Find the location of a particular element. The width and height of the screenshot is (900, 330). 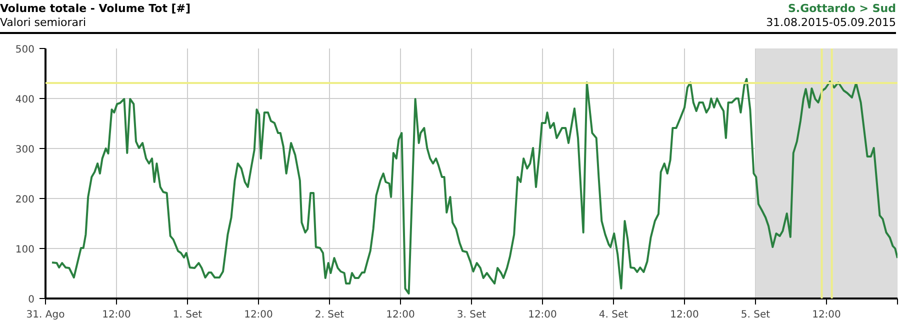

x-tick-label: 4. Set is located at coordinates (613, 315).